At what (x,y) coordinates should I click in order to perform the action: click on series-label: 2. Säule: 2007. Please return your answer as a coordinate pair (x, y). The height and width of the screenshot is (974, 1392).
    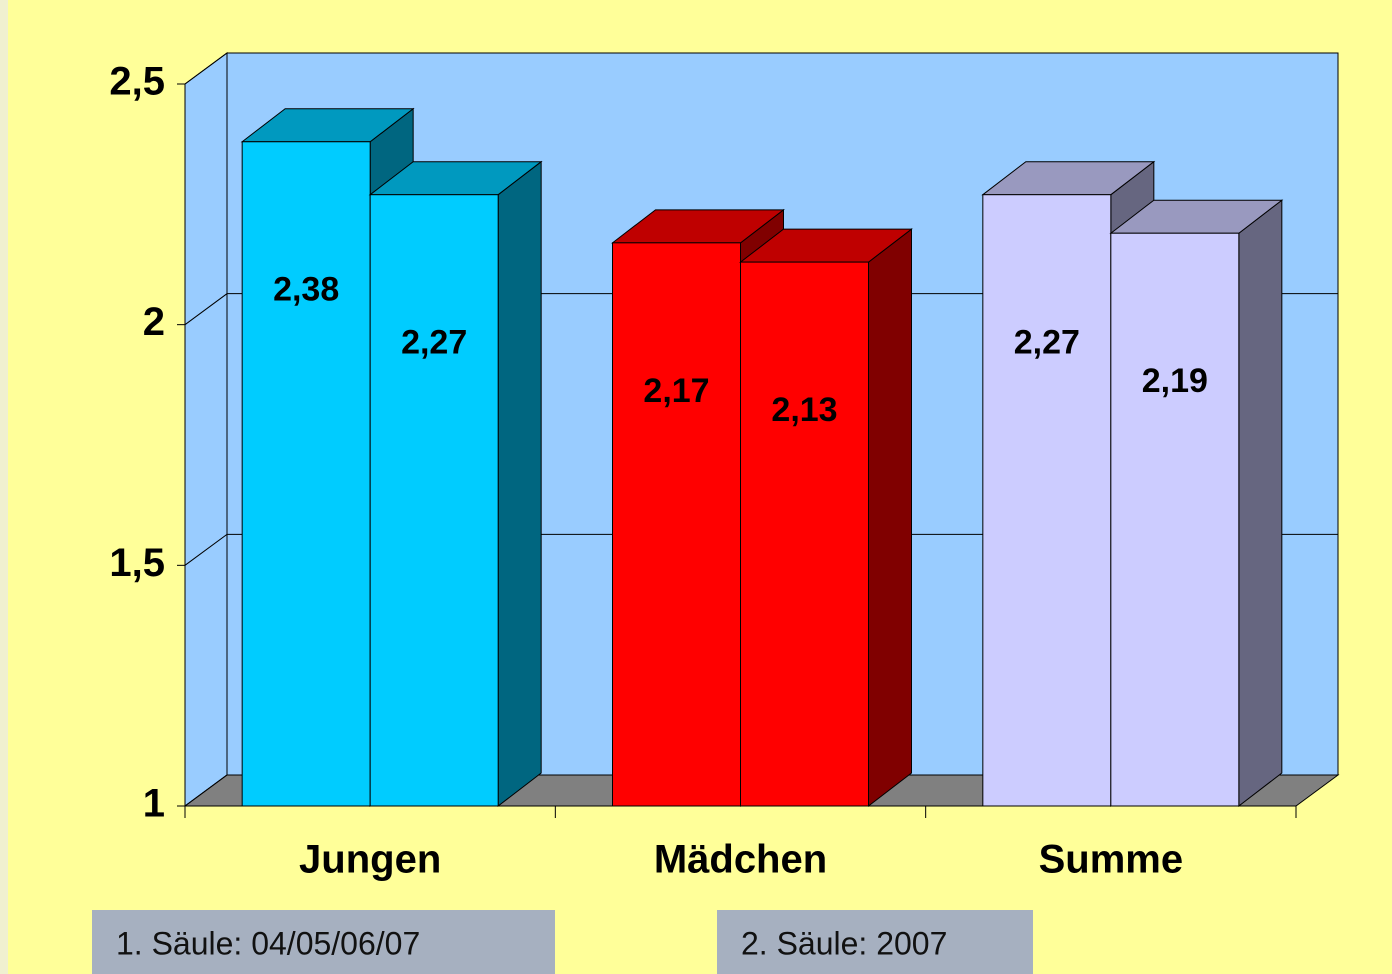
    Looking at the image, I should click on (844, 943).